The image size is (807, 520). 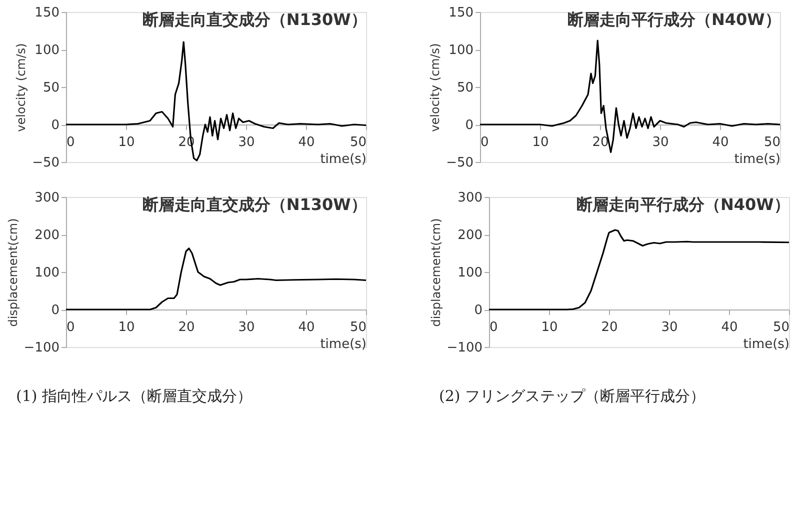 What do you see at coordinates (134, 396) in the screenshot?
I see `text: (1) 指向性パルス（断層直交成分）` at bounding box center [134, 396].